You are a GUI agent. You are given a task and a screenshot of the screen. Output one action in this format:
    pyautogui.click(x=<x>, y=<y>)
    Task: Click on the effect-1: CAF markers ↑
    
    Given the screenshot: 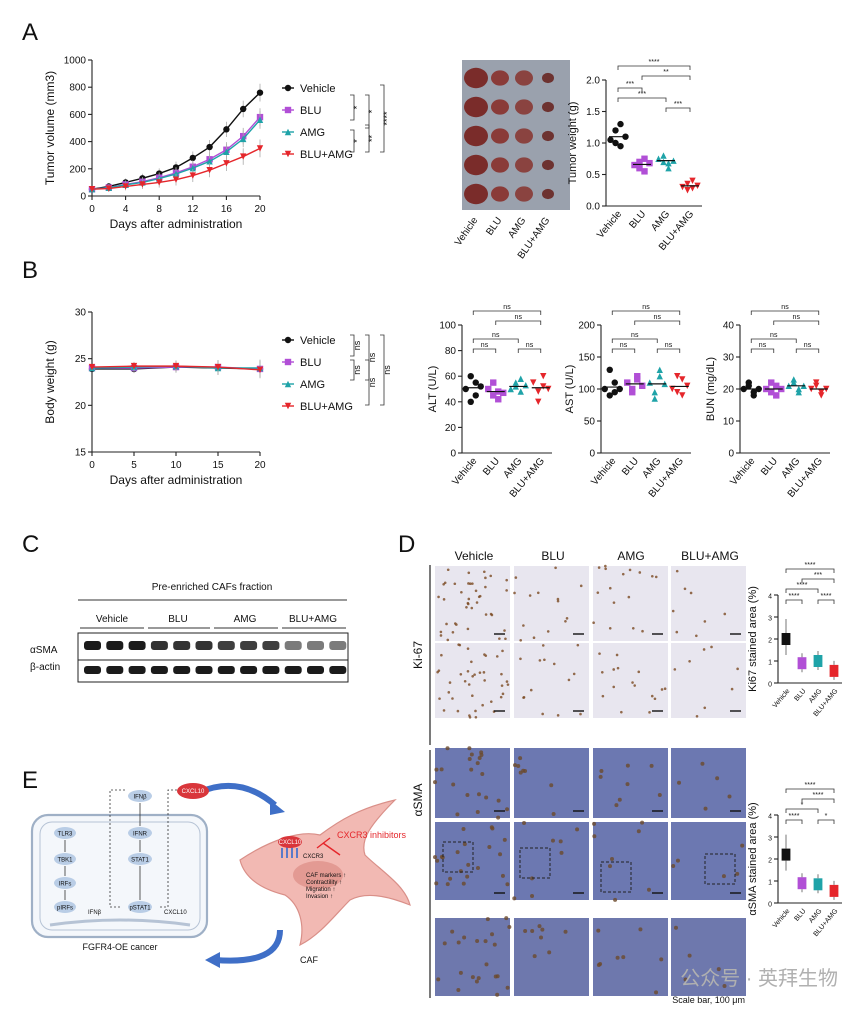 What is the action you would take?
    pyautogui.click(x=326, y=876)
    